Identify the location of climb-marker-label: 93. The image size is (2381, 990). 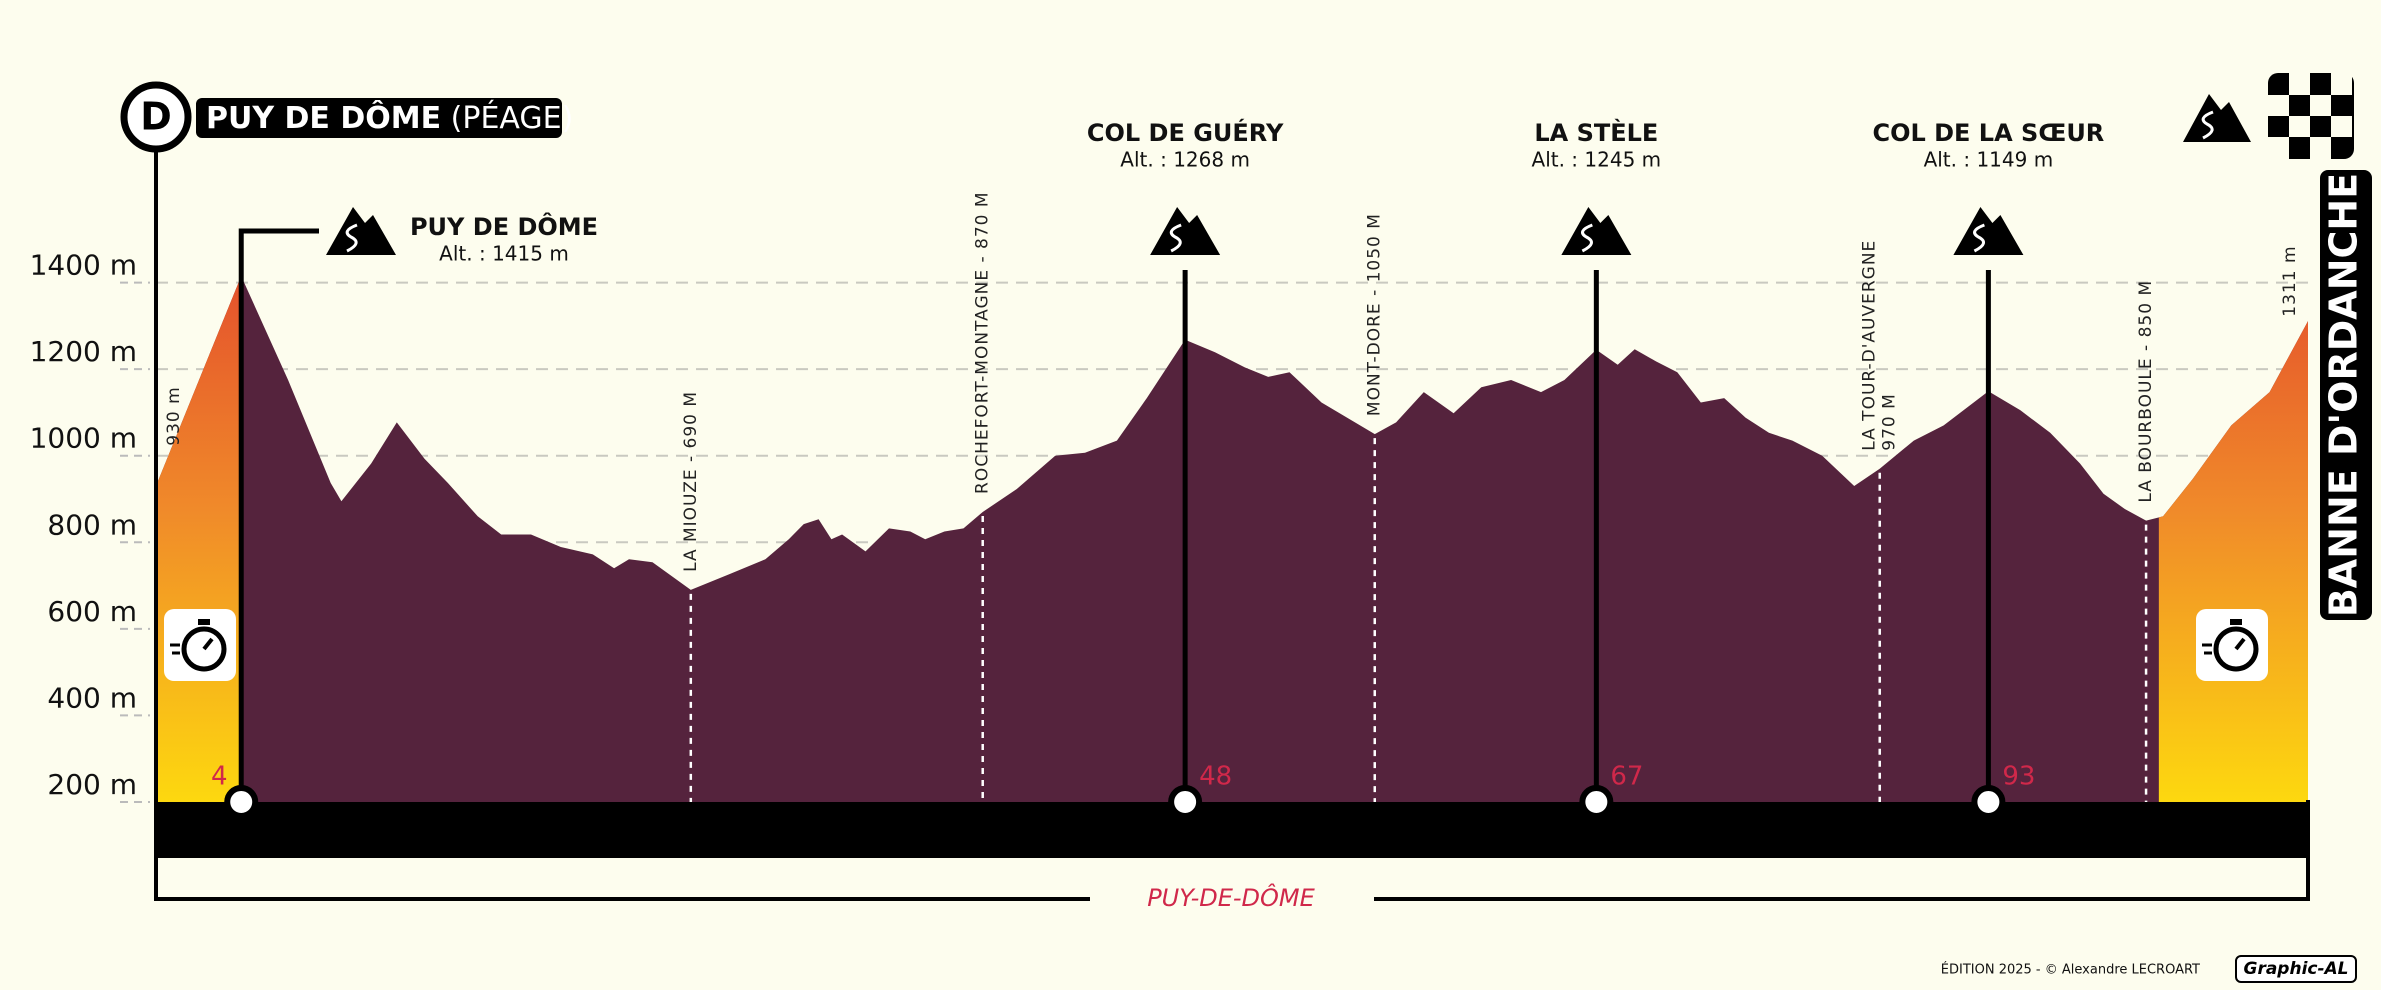
(2018, 777).